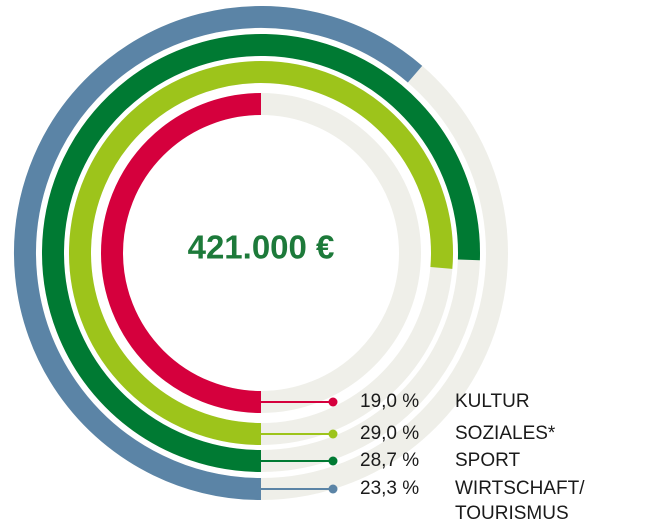 This screenshot has height=528, width=646. What do you see at coordinates (512, 513) in the screenshot?
I see `legend-label-line: TOURISMUS` at bounding box center [512, 513].